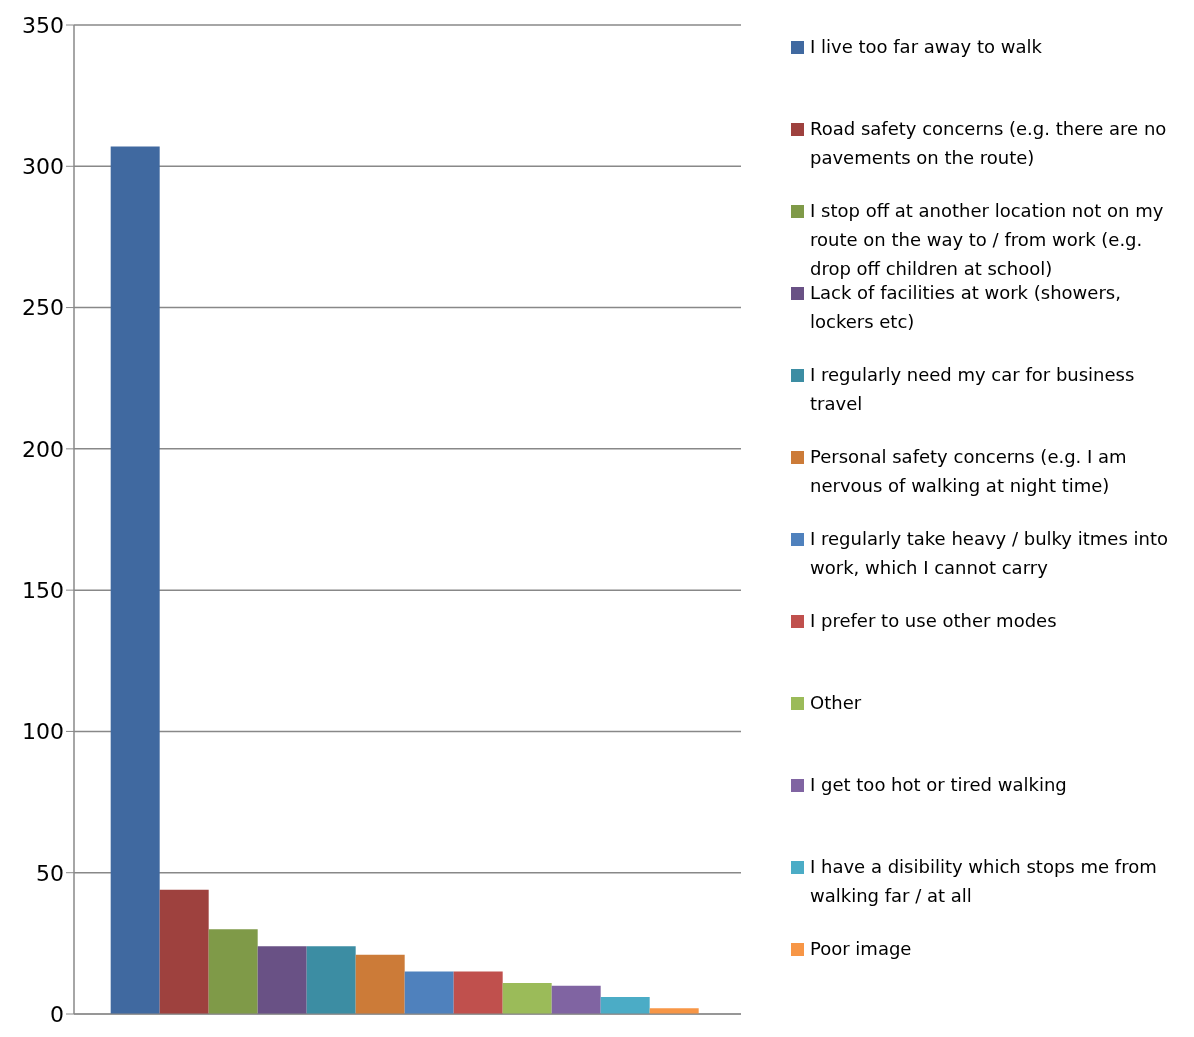 The width and height of the screenshot is (1194, 1037). Describe the element at coordinates (43, 167) in the screenshot. I see `y-tick-label: 300` at that location.